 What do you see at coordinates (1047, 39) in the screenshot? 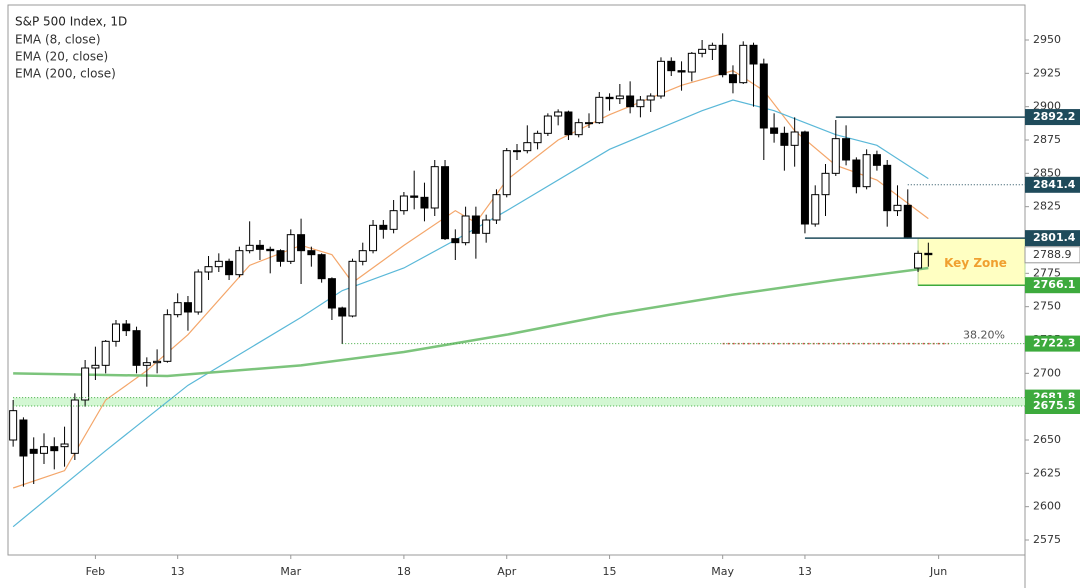
I see `y-tick-label: 2950` at bounding box center [1047, 39].